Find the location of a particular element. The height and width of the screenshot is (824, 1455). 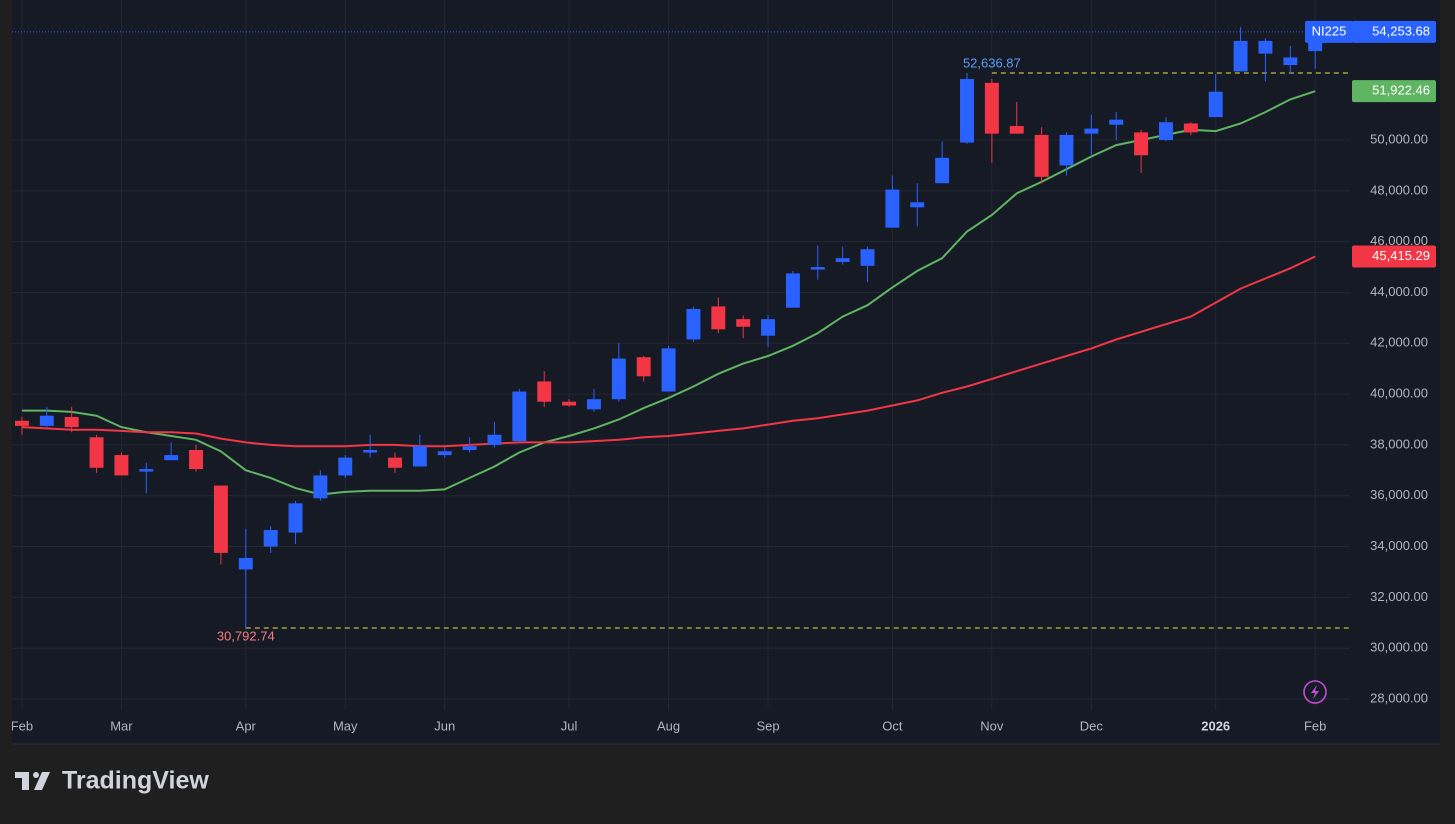

symbol-label: NI225 is located at coordinates (1329, 30).